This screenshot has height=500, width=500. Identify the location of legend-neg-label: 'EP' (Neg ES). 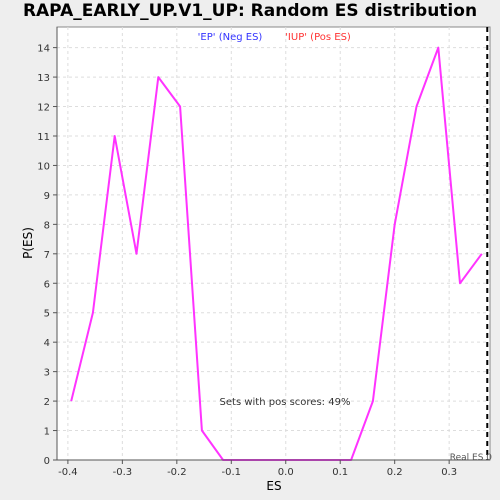
(230, 37).